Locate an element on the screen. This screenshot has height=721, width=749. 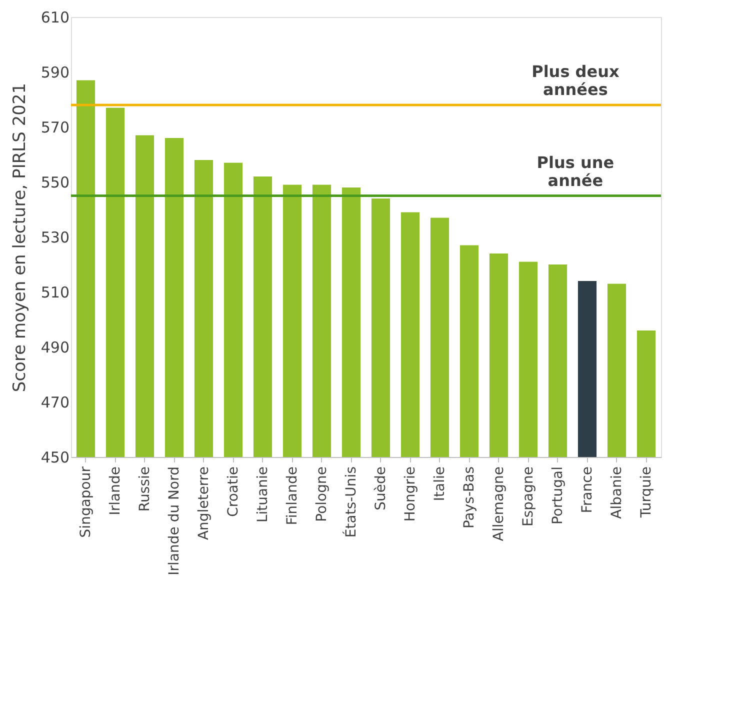
x-tick-label: Pays-Bas is located at coordinates (469, 497).